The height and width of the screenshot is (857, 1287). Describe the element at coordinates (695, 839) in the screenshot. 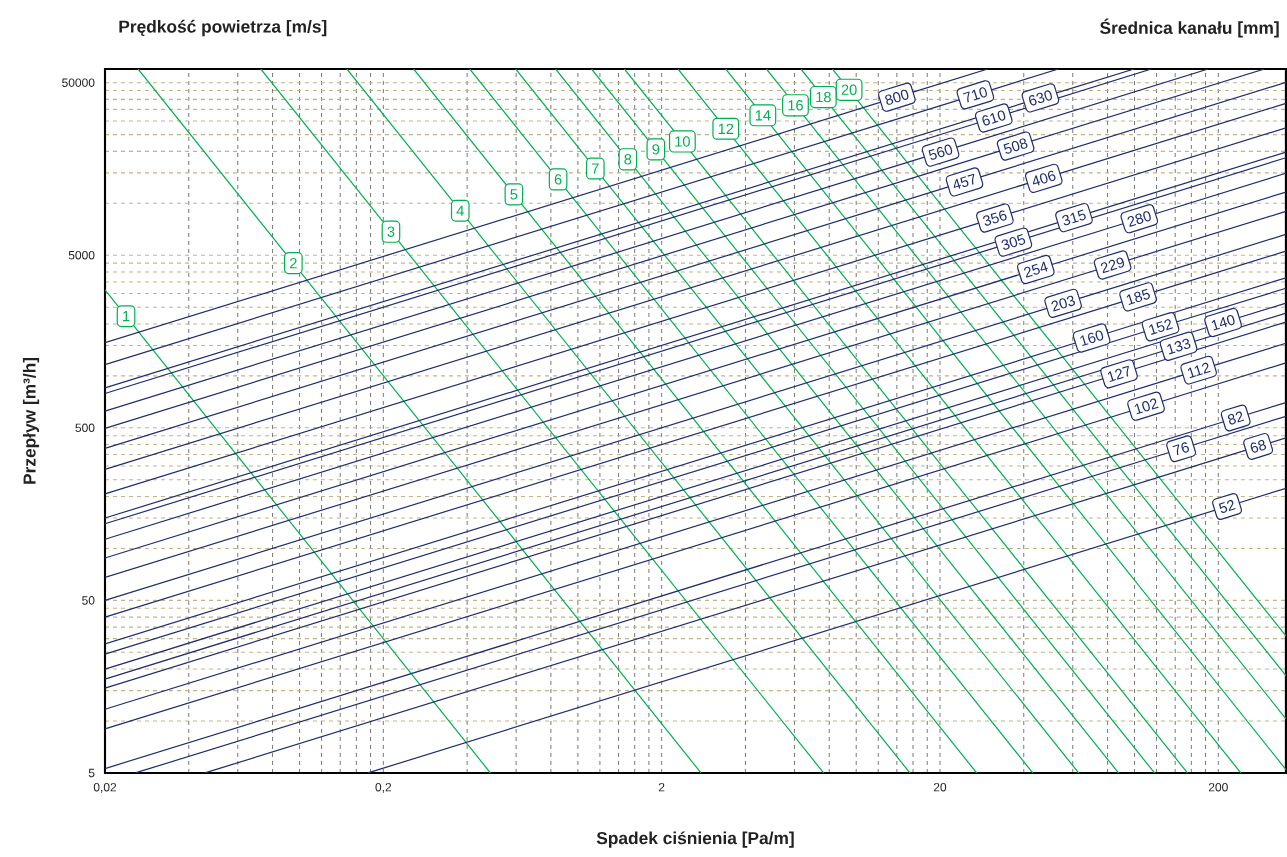

I see `x-axis-title: Spadek ciśnienia [Pa/m]` at that location.